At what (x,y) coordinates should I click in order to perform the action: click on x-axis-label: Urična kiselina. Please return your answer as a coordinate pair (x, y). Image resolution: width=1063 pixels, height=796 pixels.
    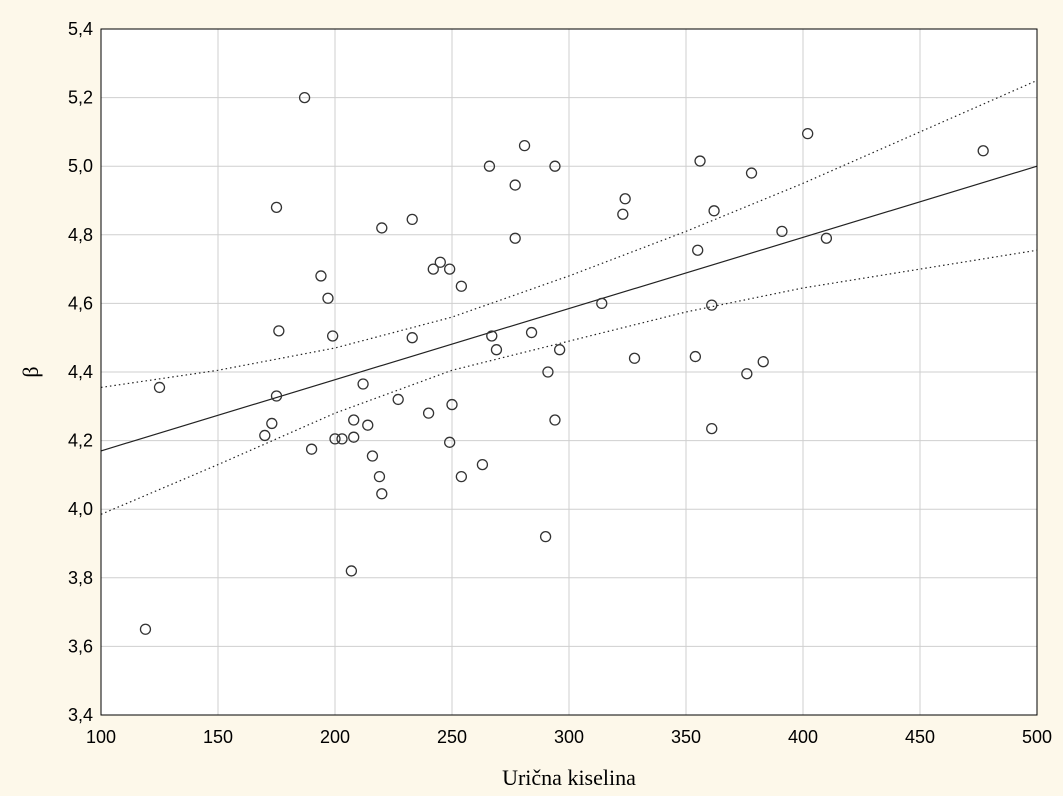
    Looking at the image, I should click on (569, 777).